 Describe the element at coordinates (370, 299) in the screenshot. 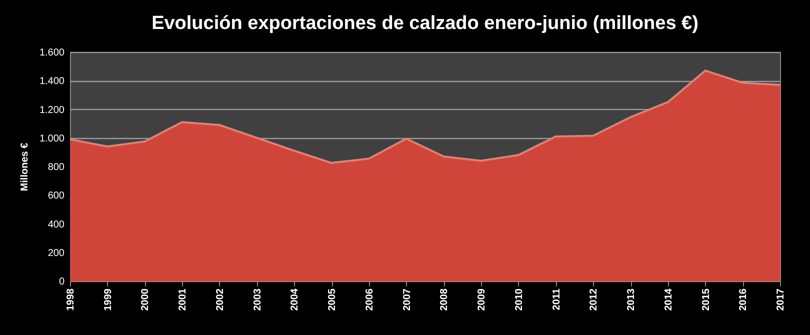

I see `x-tick-label: 2006` at that location.